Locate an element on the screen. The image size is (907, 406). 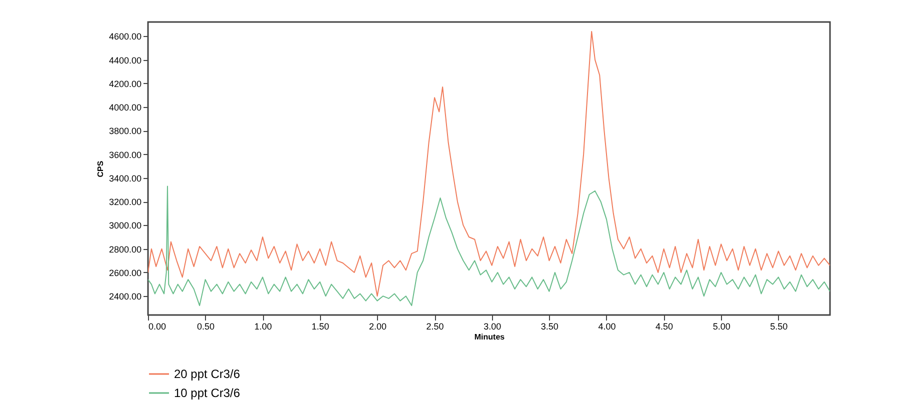
y-tick-label: 3600.00 is located at coordinates (125, 155).